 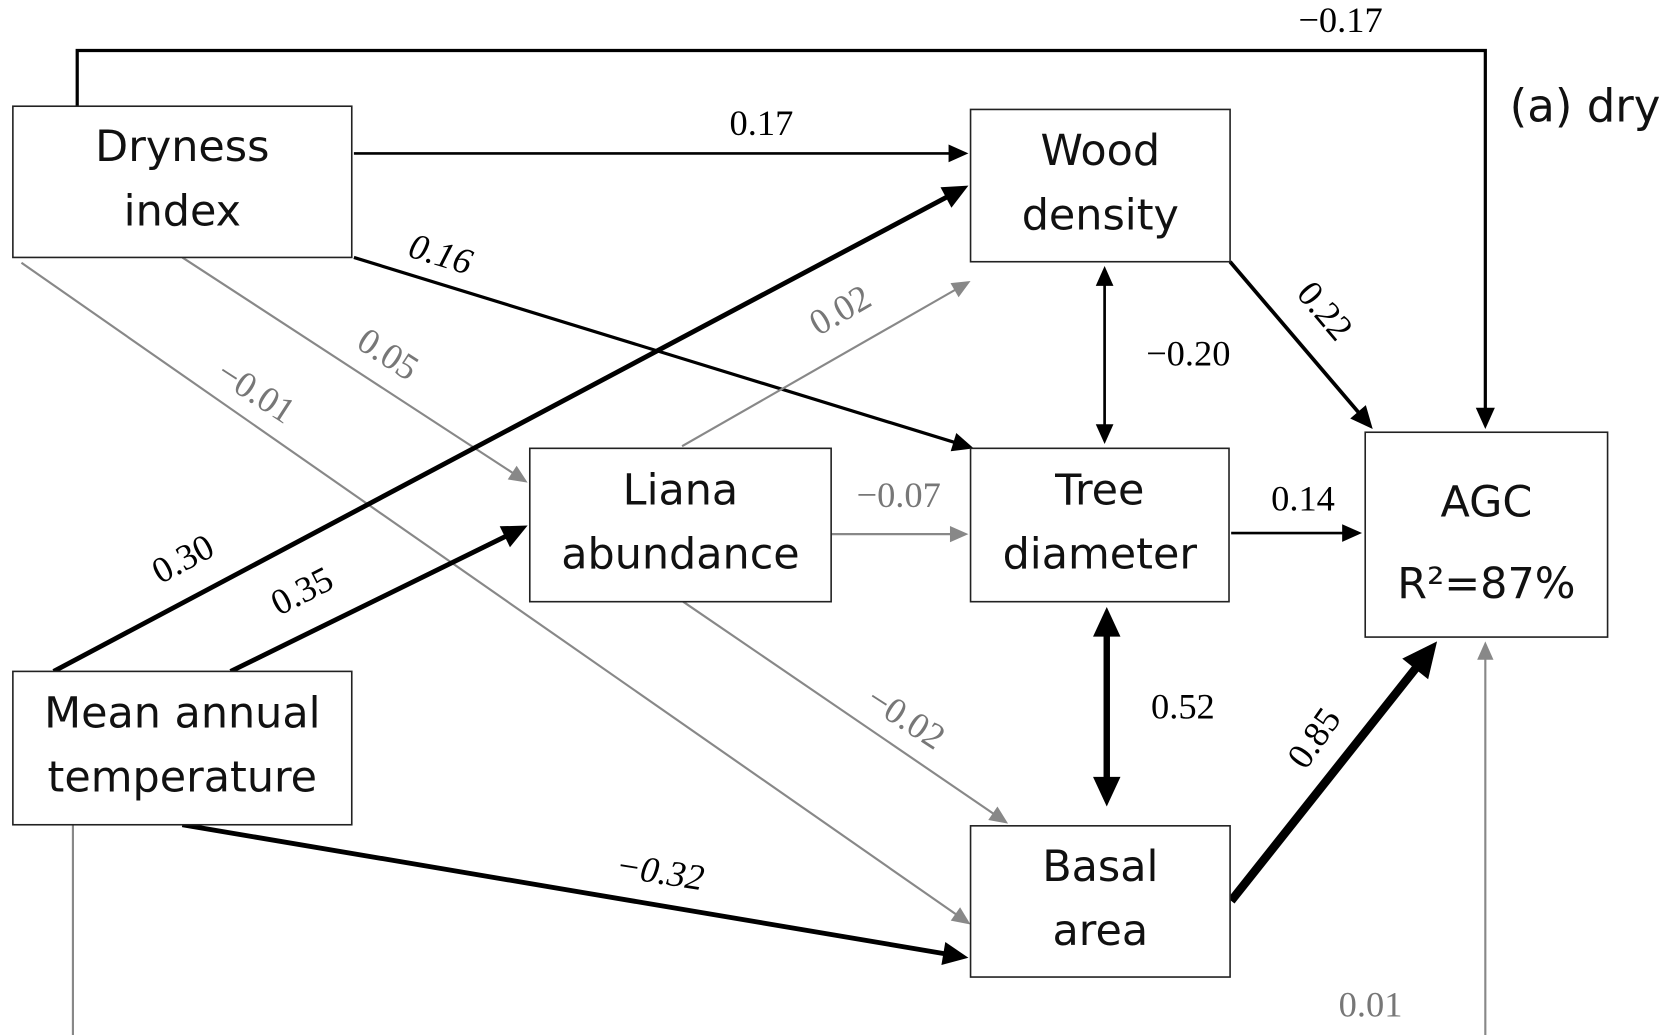 What do you see at coordinates (1585, 105) in the screenshot?
I see `panel-label: (a) dry` at bounding box center [1585, 105].